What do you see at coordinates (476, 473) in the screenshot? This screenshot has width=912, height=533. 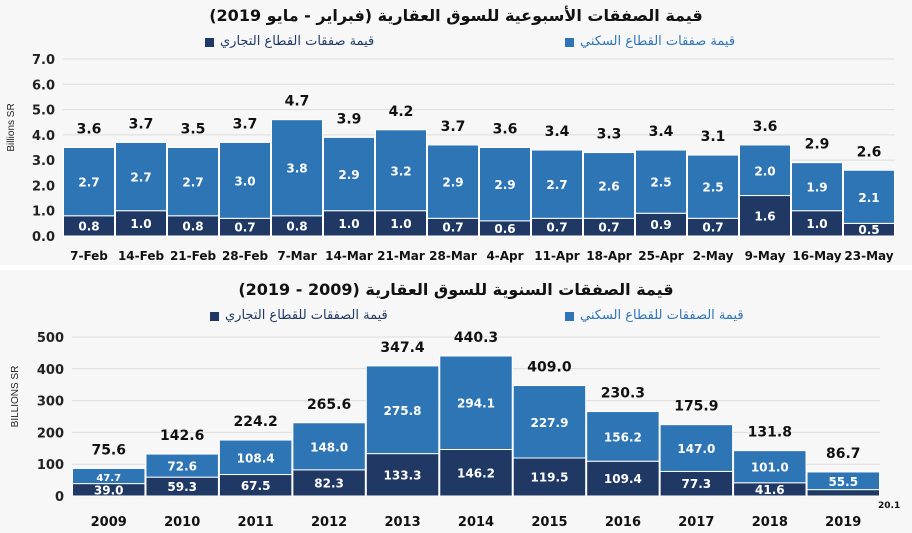 I see `data-label-commercial: 146.2` at bounding box center [476, 473].